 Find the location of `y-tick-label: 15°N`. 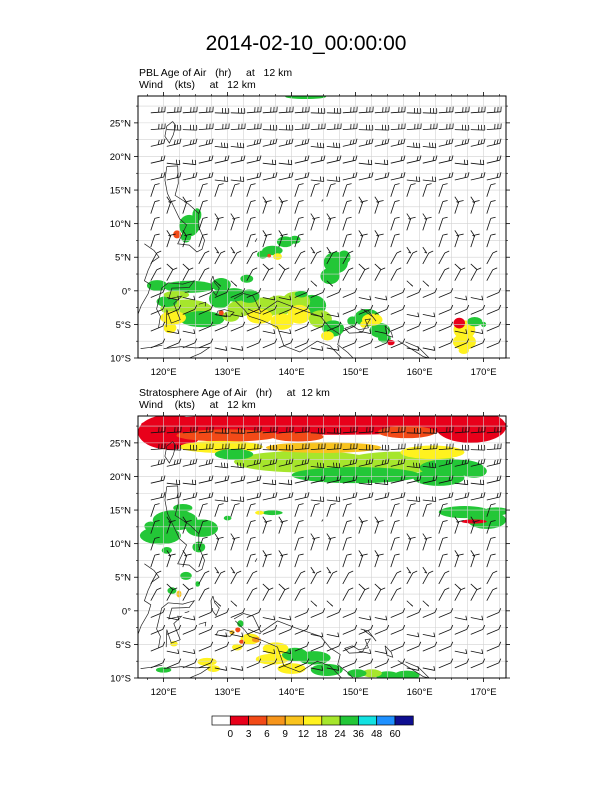

y-tick-label: 15°N is located at coordinates (120, 191).